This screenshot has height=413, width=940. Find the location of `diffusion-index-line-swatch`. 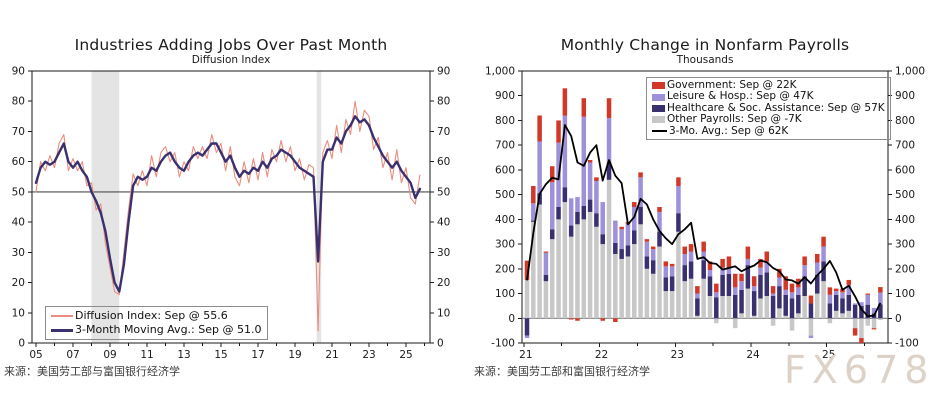

diffusion-index-line-swatch is located at coordinates (62, 316).